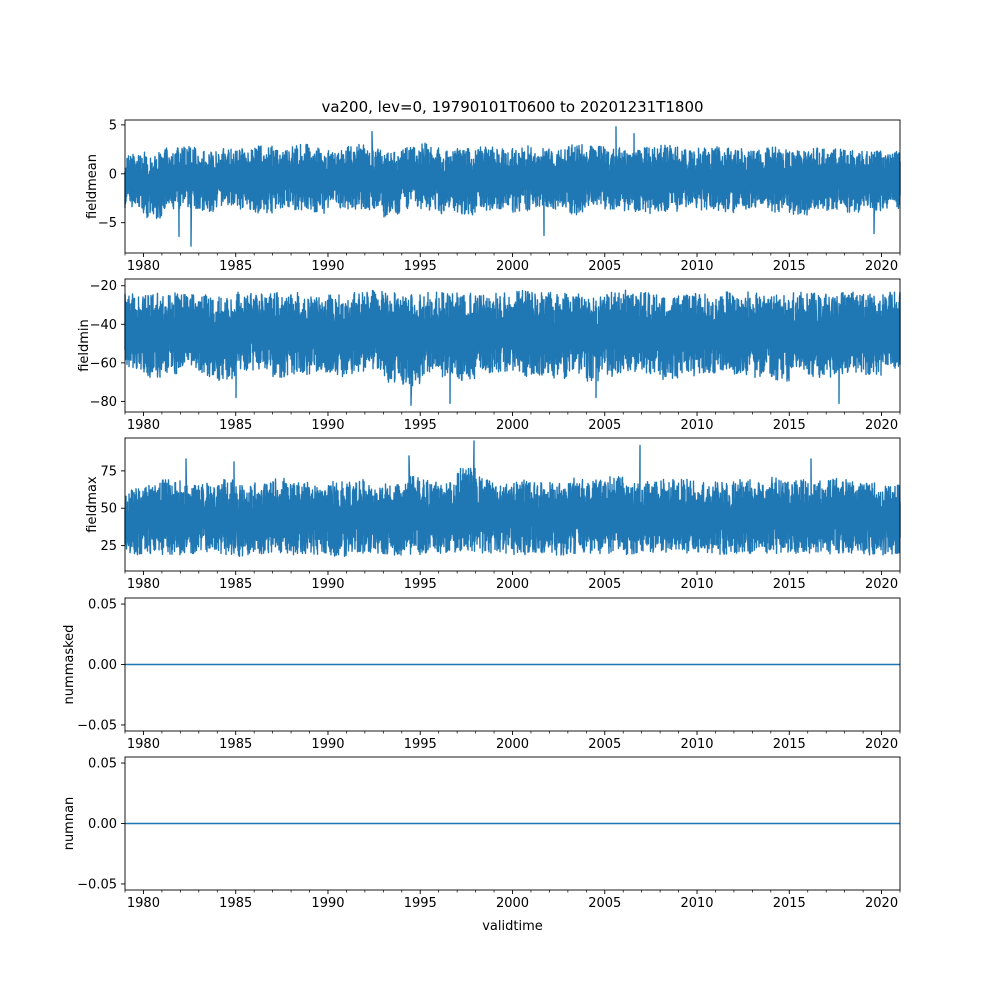  I want to click on y-axis-label: fieldmax, so click(92, 504).